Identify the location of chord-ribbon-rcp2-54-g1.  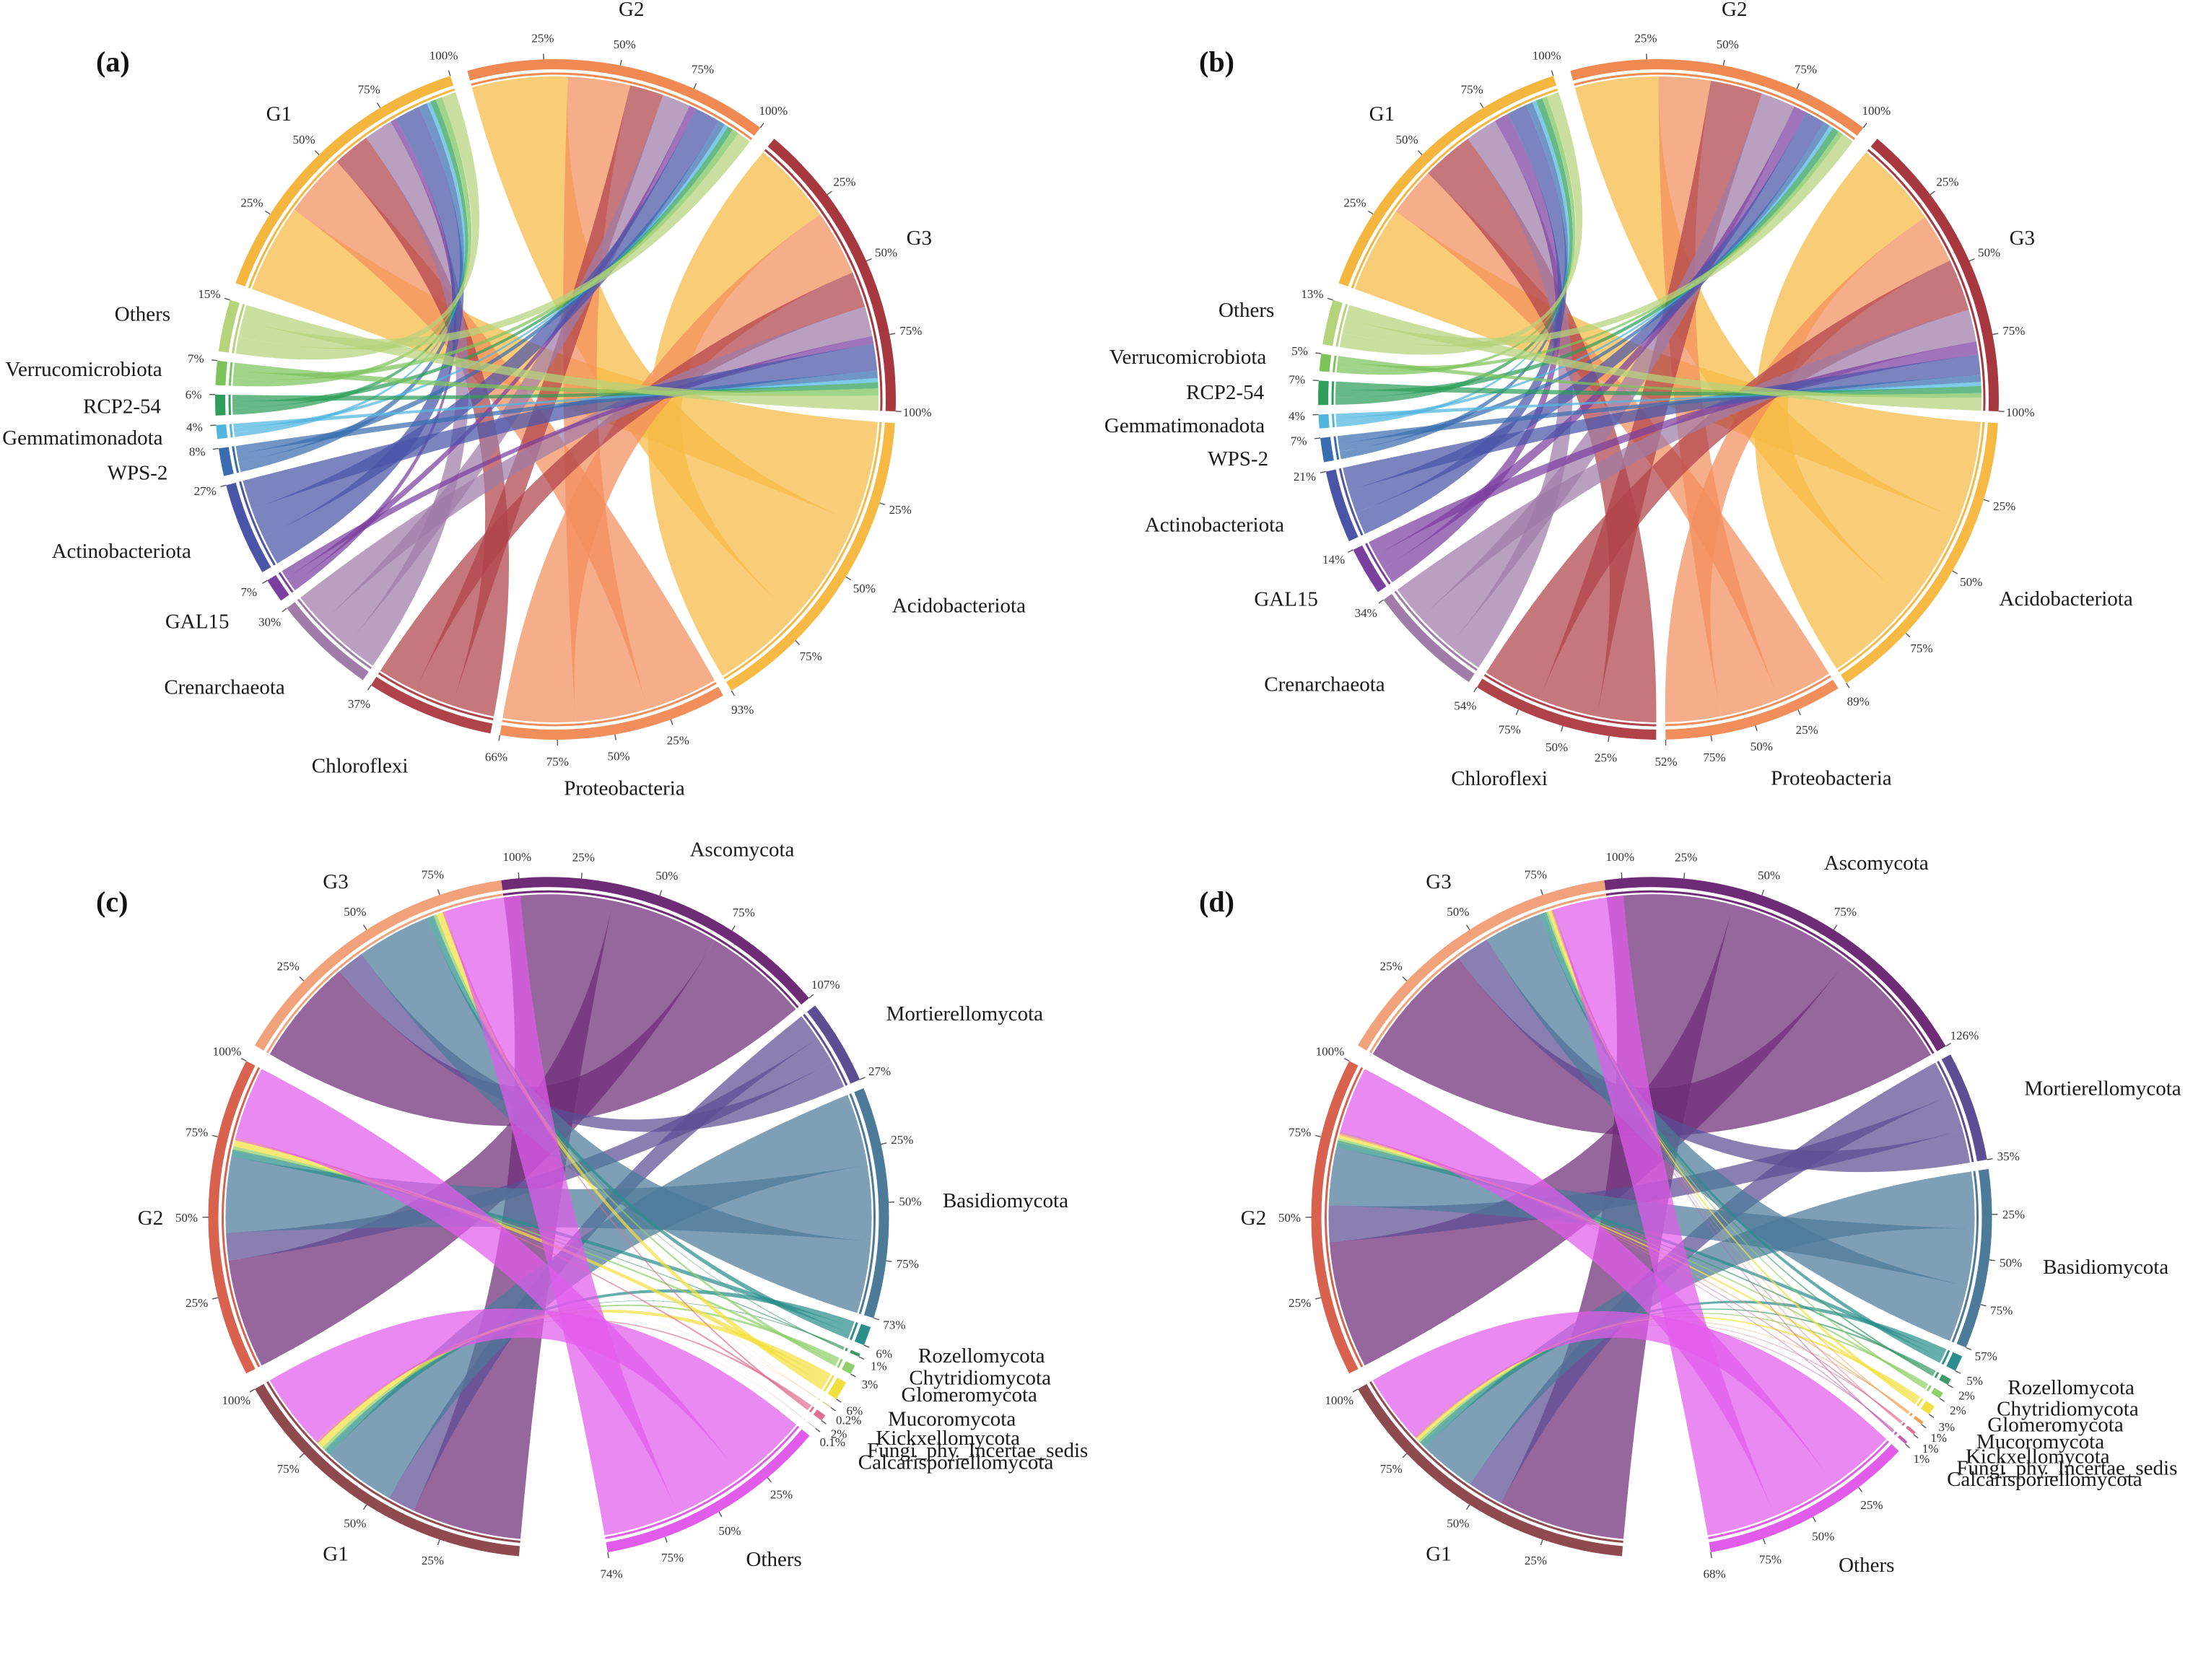
(350, 257).